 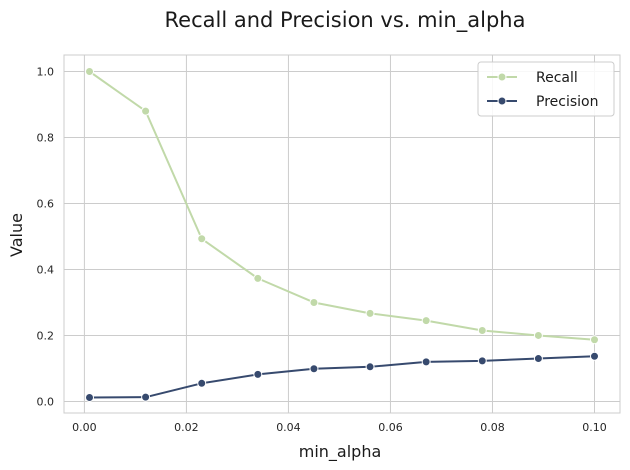 What do you see at coordinates (502, 101) in the screenshot?
I see `legend-precision-marker` at bounding box center [502, 101].